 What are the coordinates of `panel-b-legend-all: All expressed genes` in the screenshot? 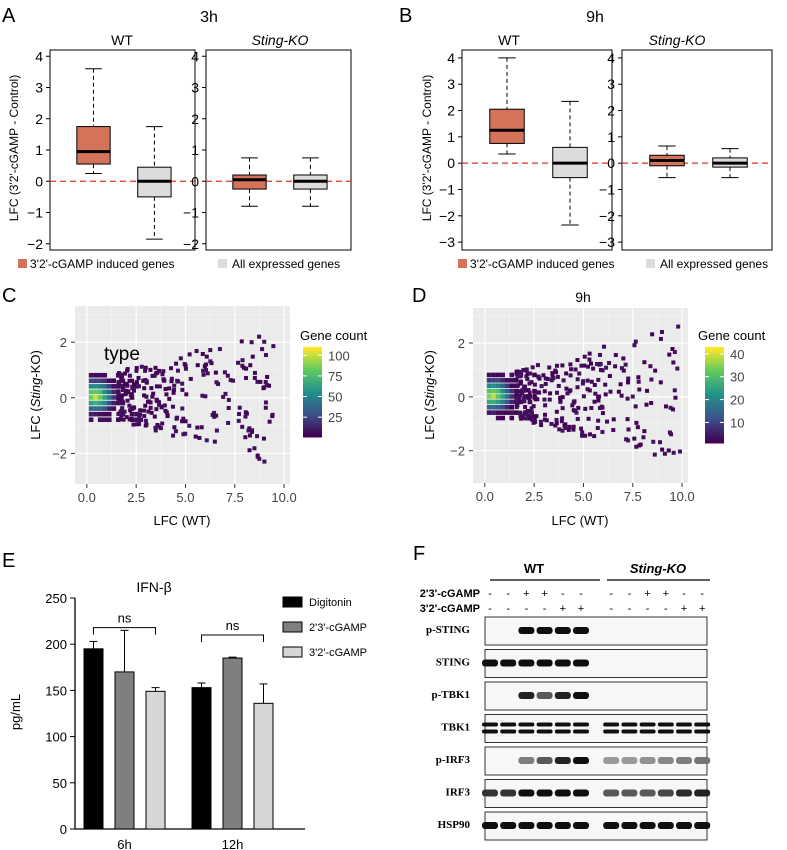 It's located at (714, 264).